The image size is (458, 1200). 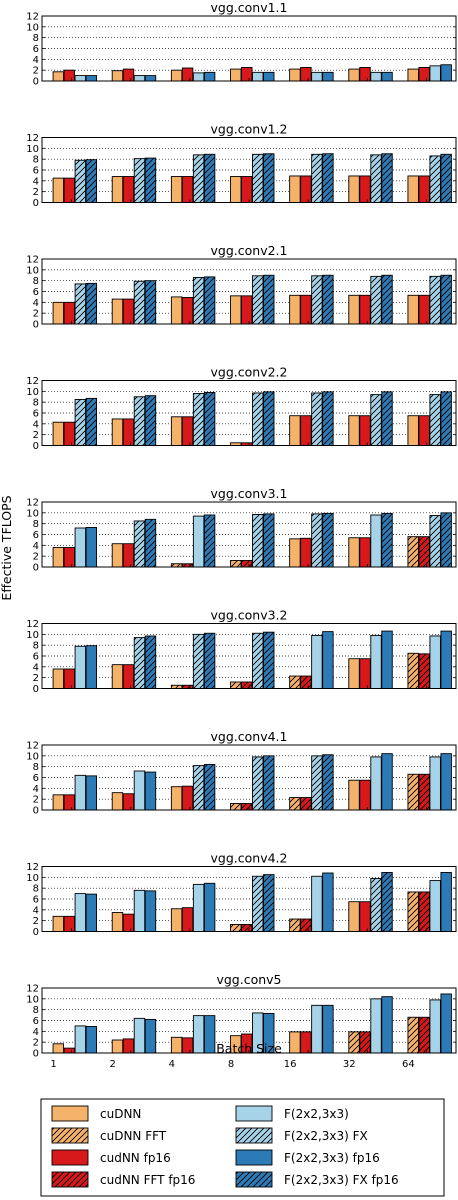 What do you see at coordinates (349, 1064) in the screenshot?
I see `x-tick-label: 32` at bounding box center [349, 1064].